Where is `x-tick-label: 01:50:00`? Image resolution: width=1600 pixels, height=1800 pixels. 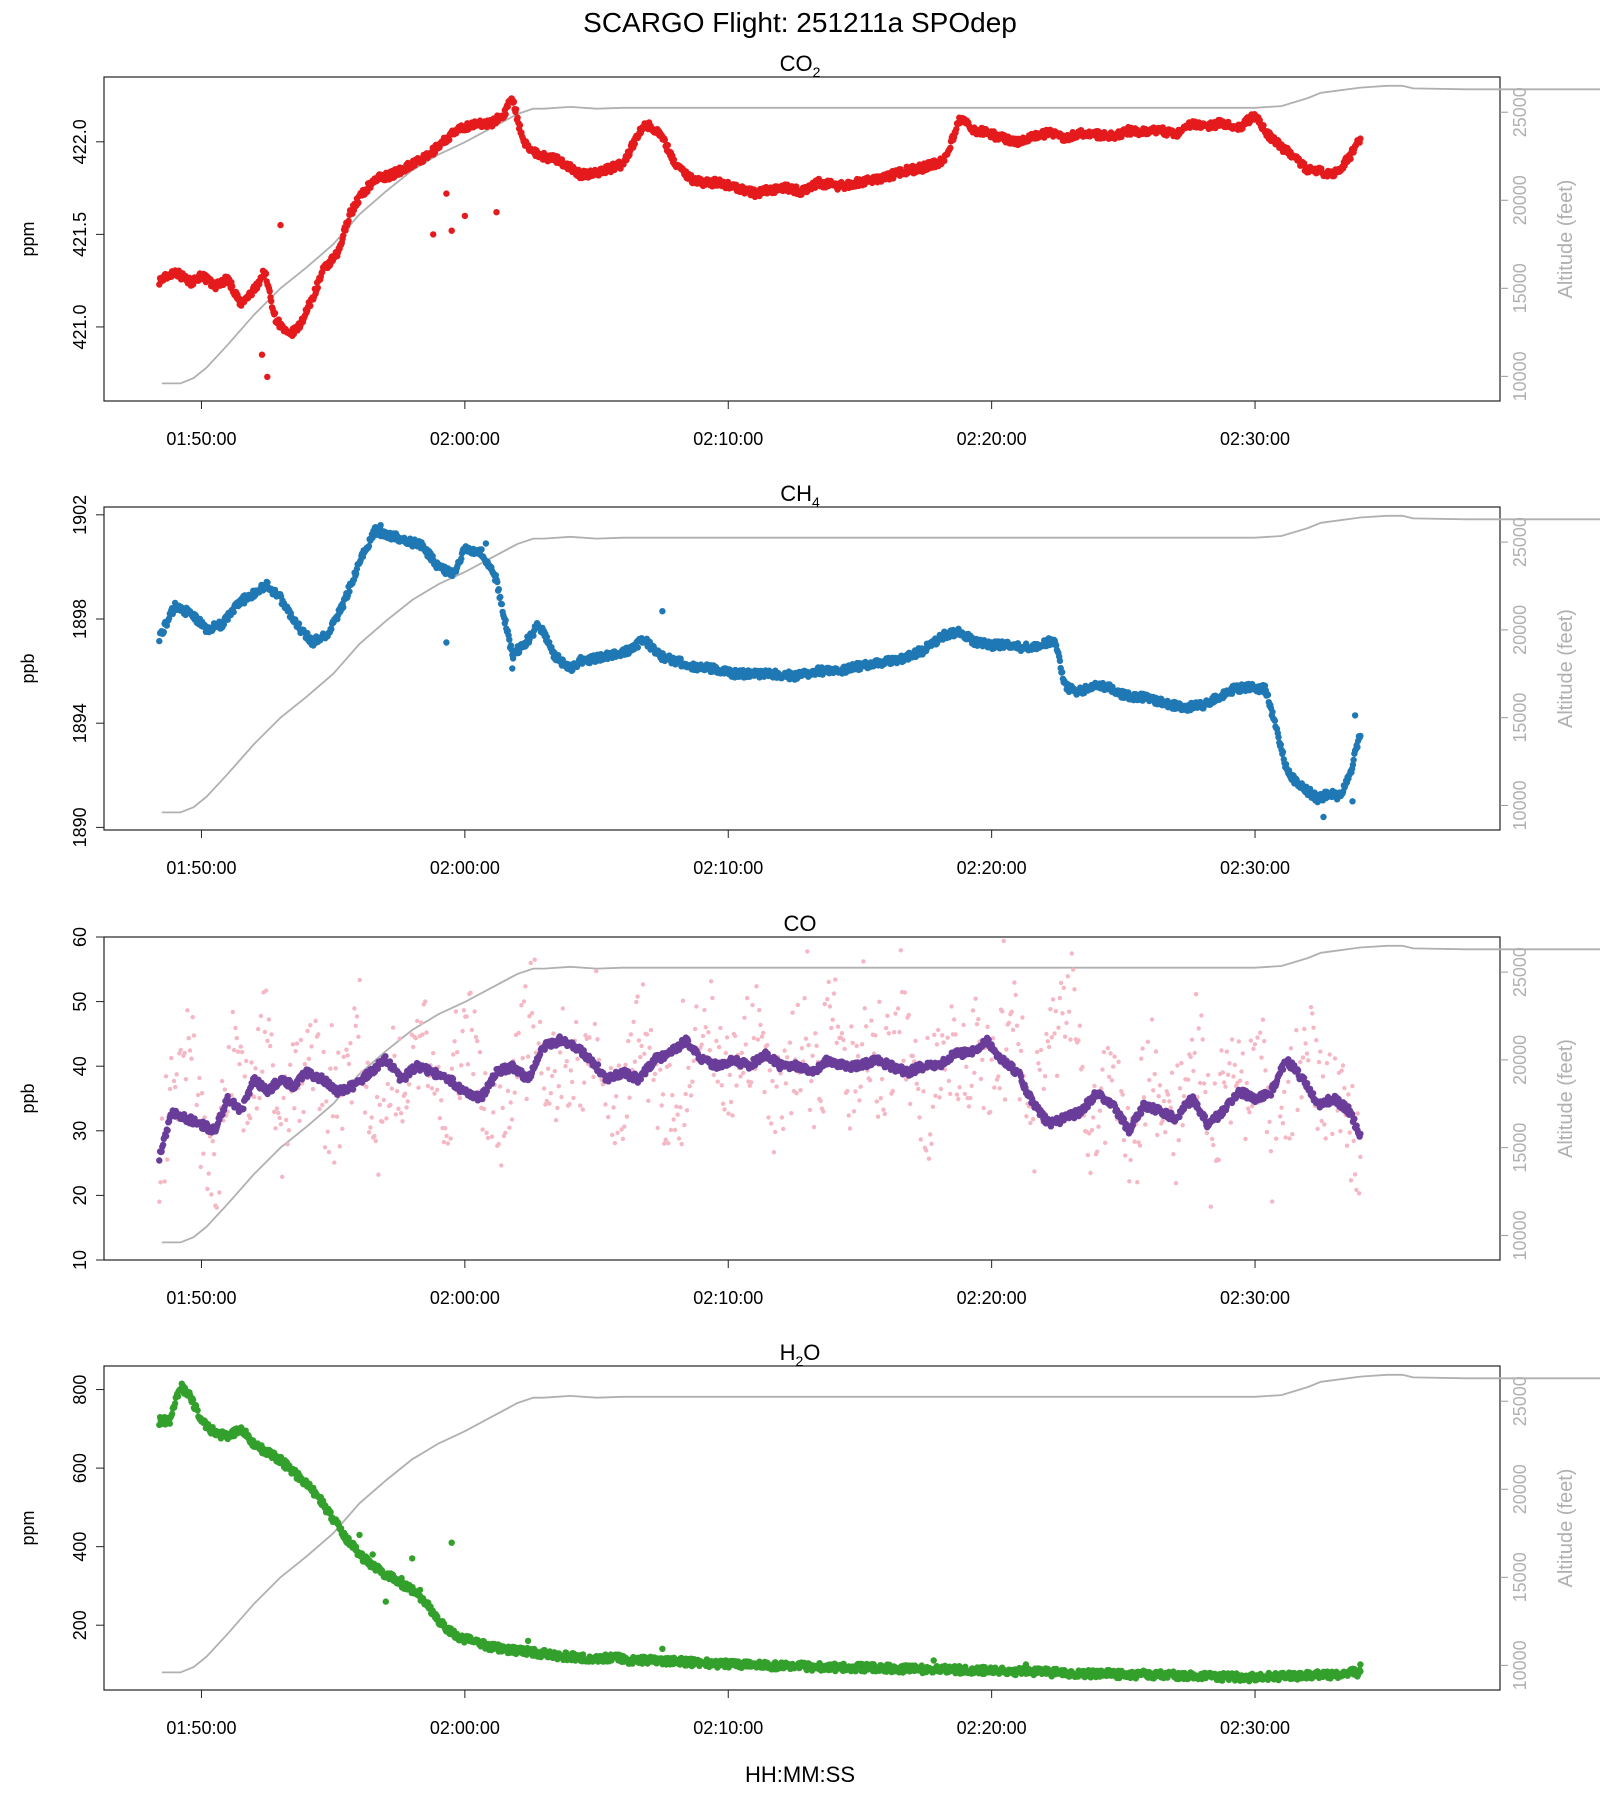
x-tick-label: 01:50:00 is located at coordinates (201, 868).